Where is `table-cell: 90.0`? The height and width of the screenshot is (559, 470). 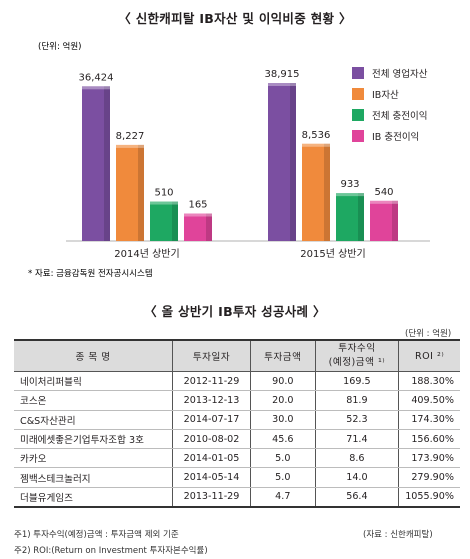
table-cell: 90.0 is located at coordinates (283, 381).